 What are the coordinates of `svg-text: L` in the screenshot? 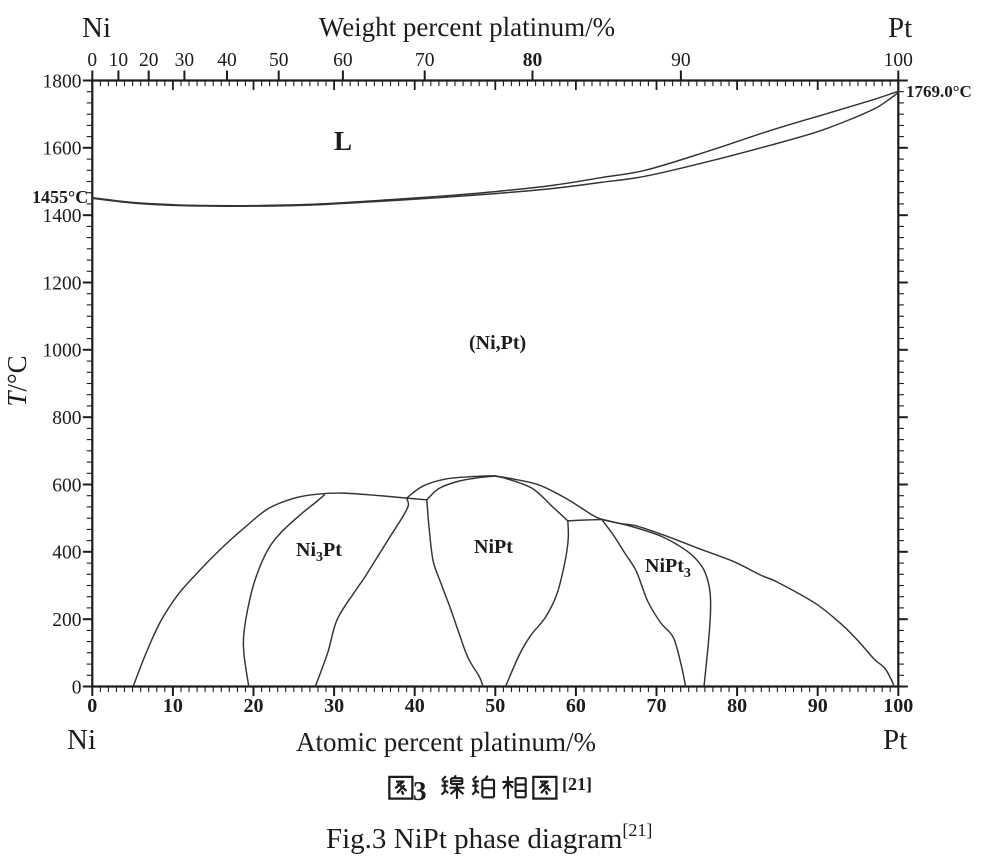 It's located at (343, 141).